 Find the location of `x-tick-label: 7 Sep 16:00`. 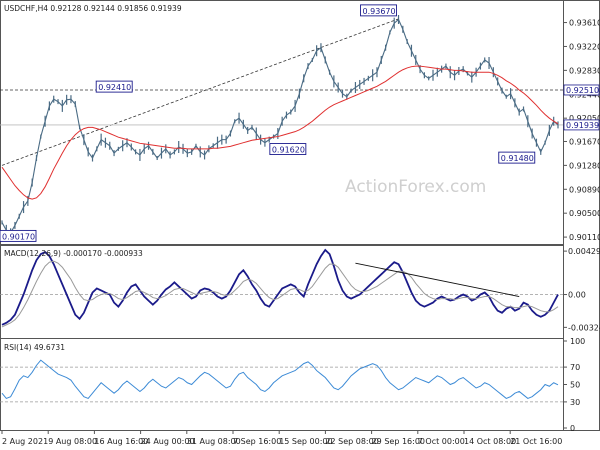

x-tick-label: 7 Sep 16:00 is located at coordinates (257, 441).